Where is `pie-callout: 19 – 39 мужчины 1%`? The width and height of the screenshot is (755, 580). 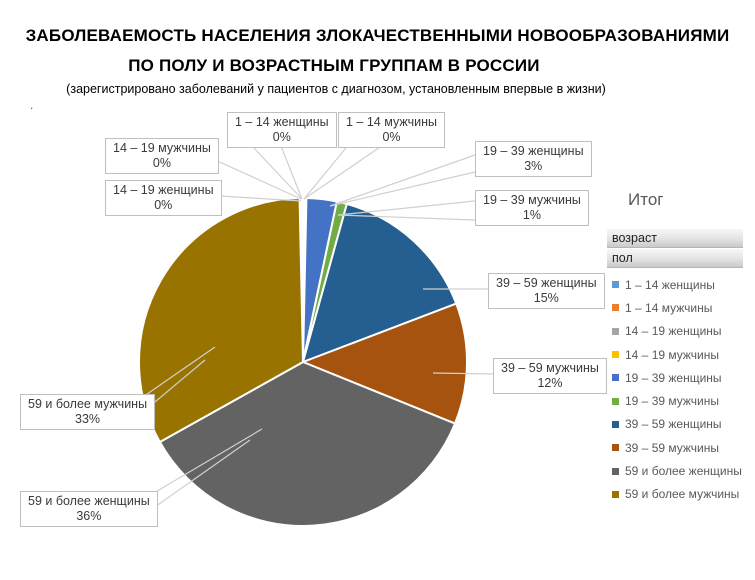 pie-callout: 19 – 39 мужчины 1% is located at coordinates (532, 208).